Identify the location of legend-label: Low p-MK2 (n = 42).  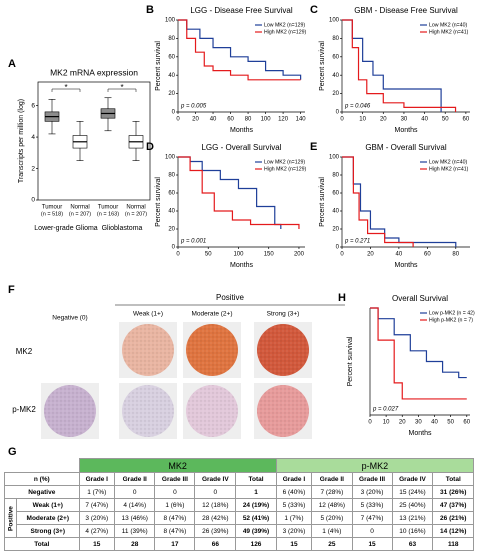
(452, 313).